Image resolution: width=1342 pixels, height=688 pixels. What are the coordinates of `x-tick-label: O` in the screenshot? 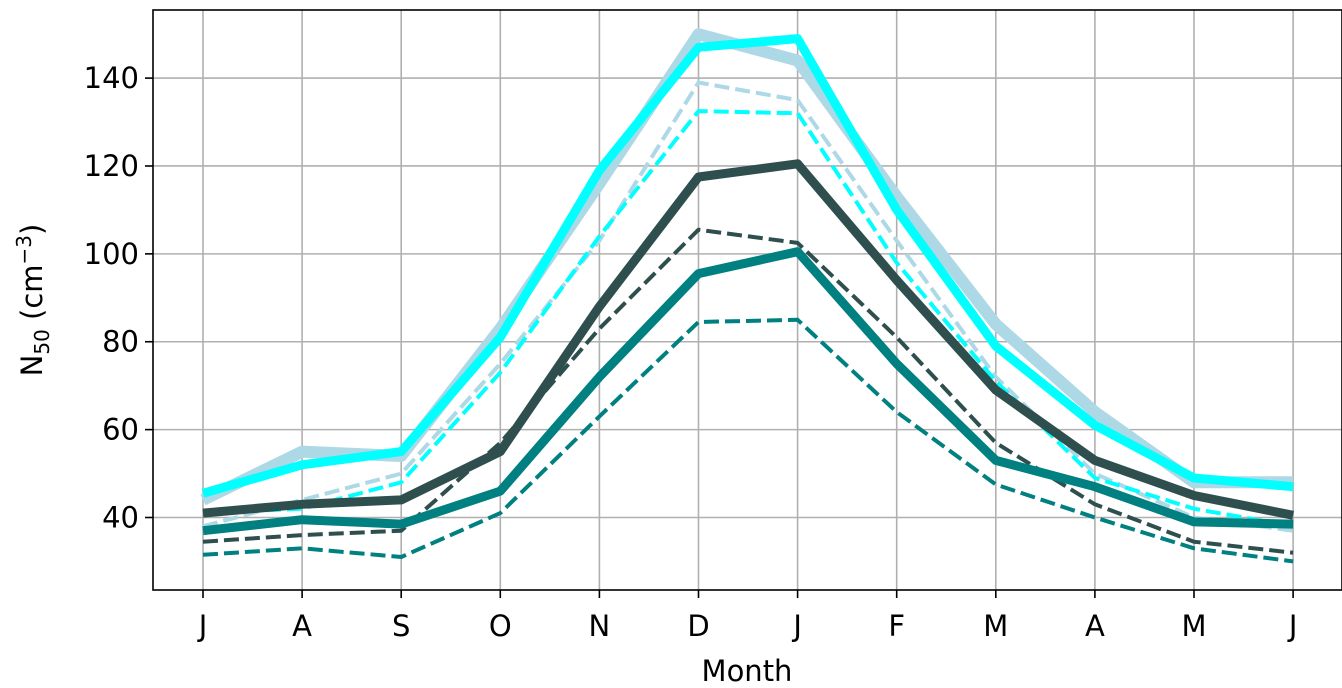 It's located at (500, 626).